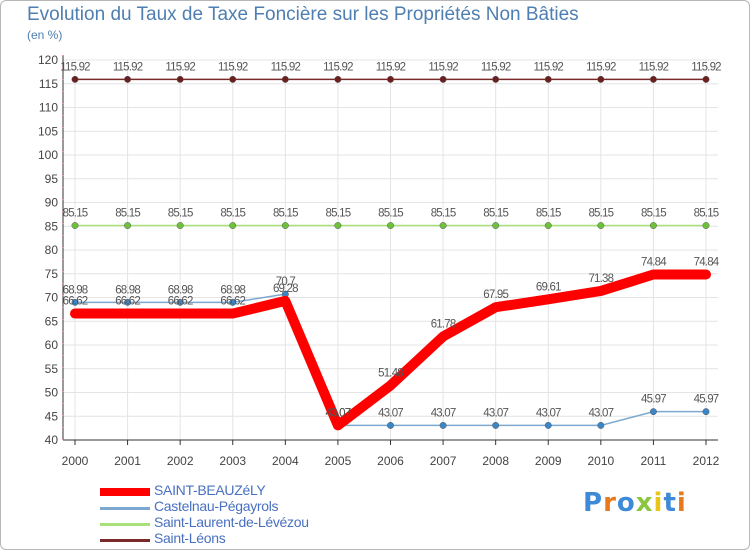  I want to click on y-tick-label: 65, so click(52, 321).